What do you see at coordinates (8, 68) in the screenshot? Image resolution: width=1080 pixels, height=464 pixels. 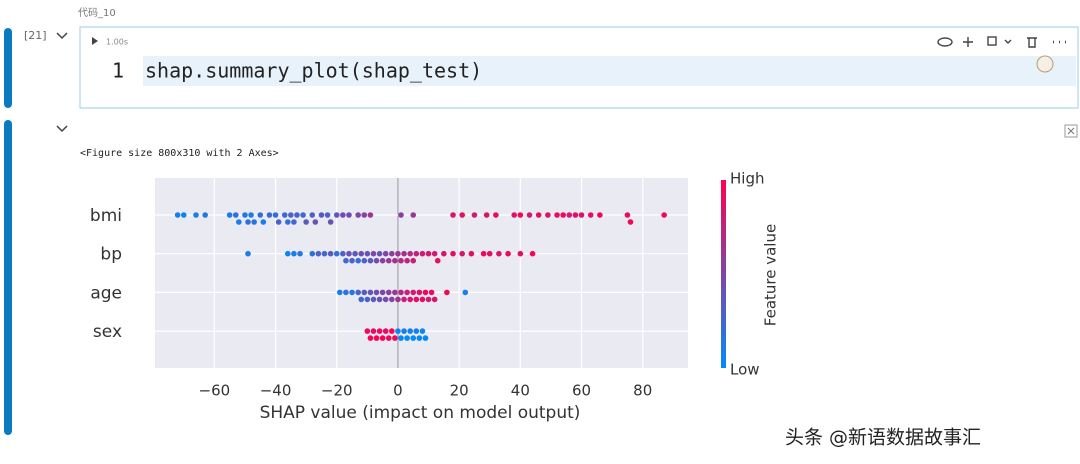 I see `cell-bar` at bounding box center [8, 68].